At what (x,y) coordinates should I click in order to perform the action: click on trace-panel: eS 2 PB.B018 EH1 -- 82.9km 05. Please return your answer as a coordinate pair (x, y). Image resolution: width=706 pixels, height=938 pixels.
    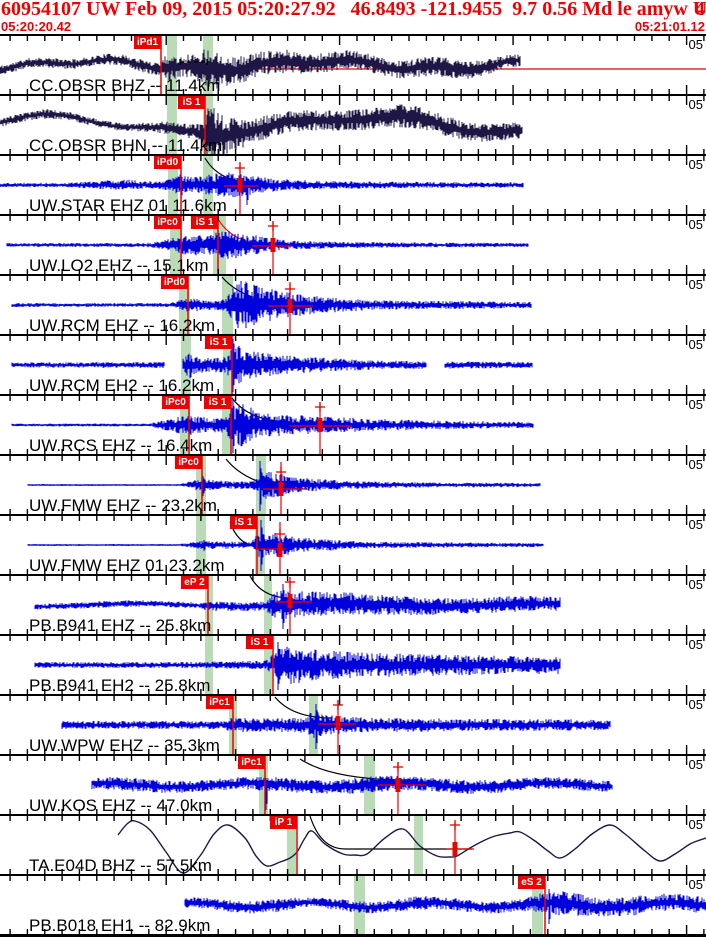
    Looking at the image, I should click on (353, 904).